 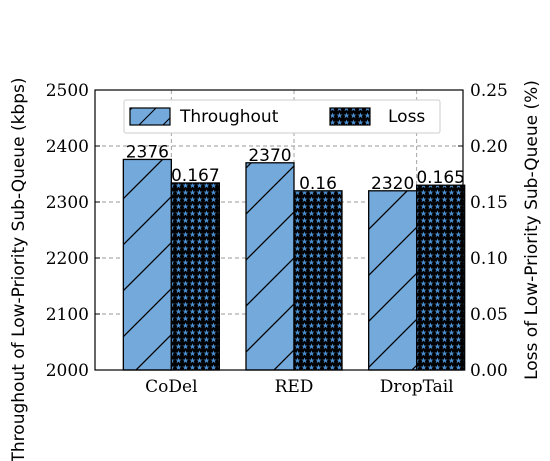 I want to click on y-tick-label: 2400, so click(x=67, y=147).